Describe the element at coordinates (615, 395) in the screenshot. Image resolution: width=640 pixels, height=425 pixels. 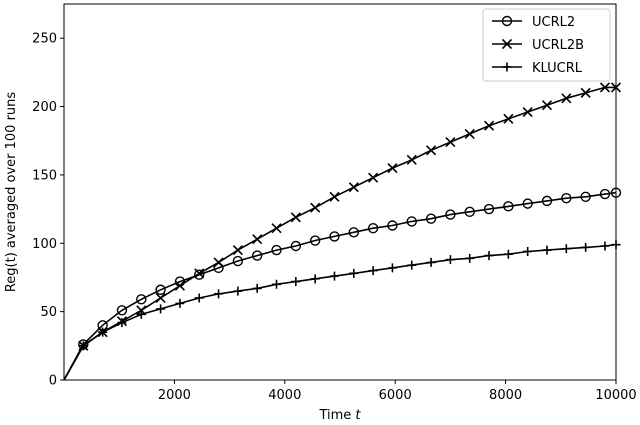
I see `x-tick-label: 10000` at that location.